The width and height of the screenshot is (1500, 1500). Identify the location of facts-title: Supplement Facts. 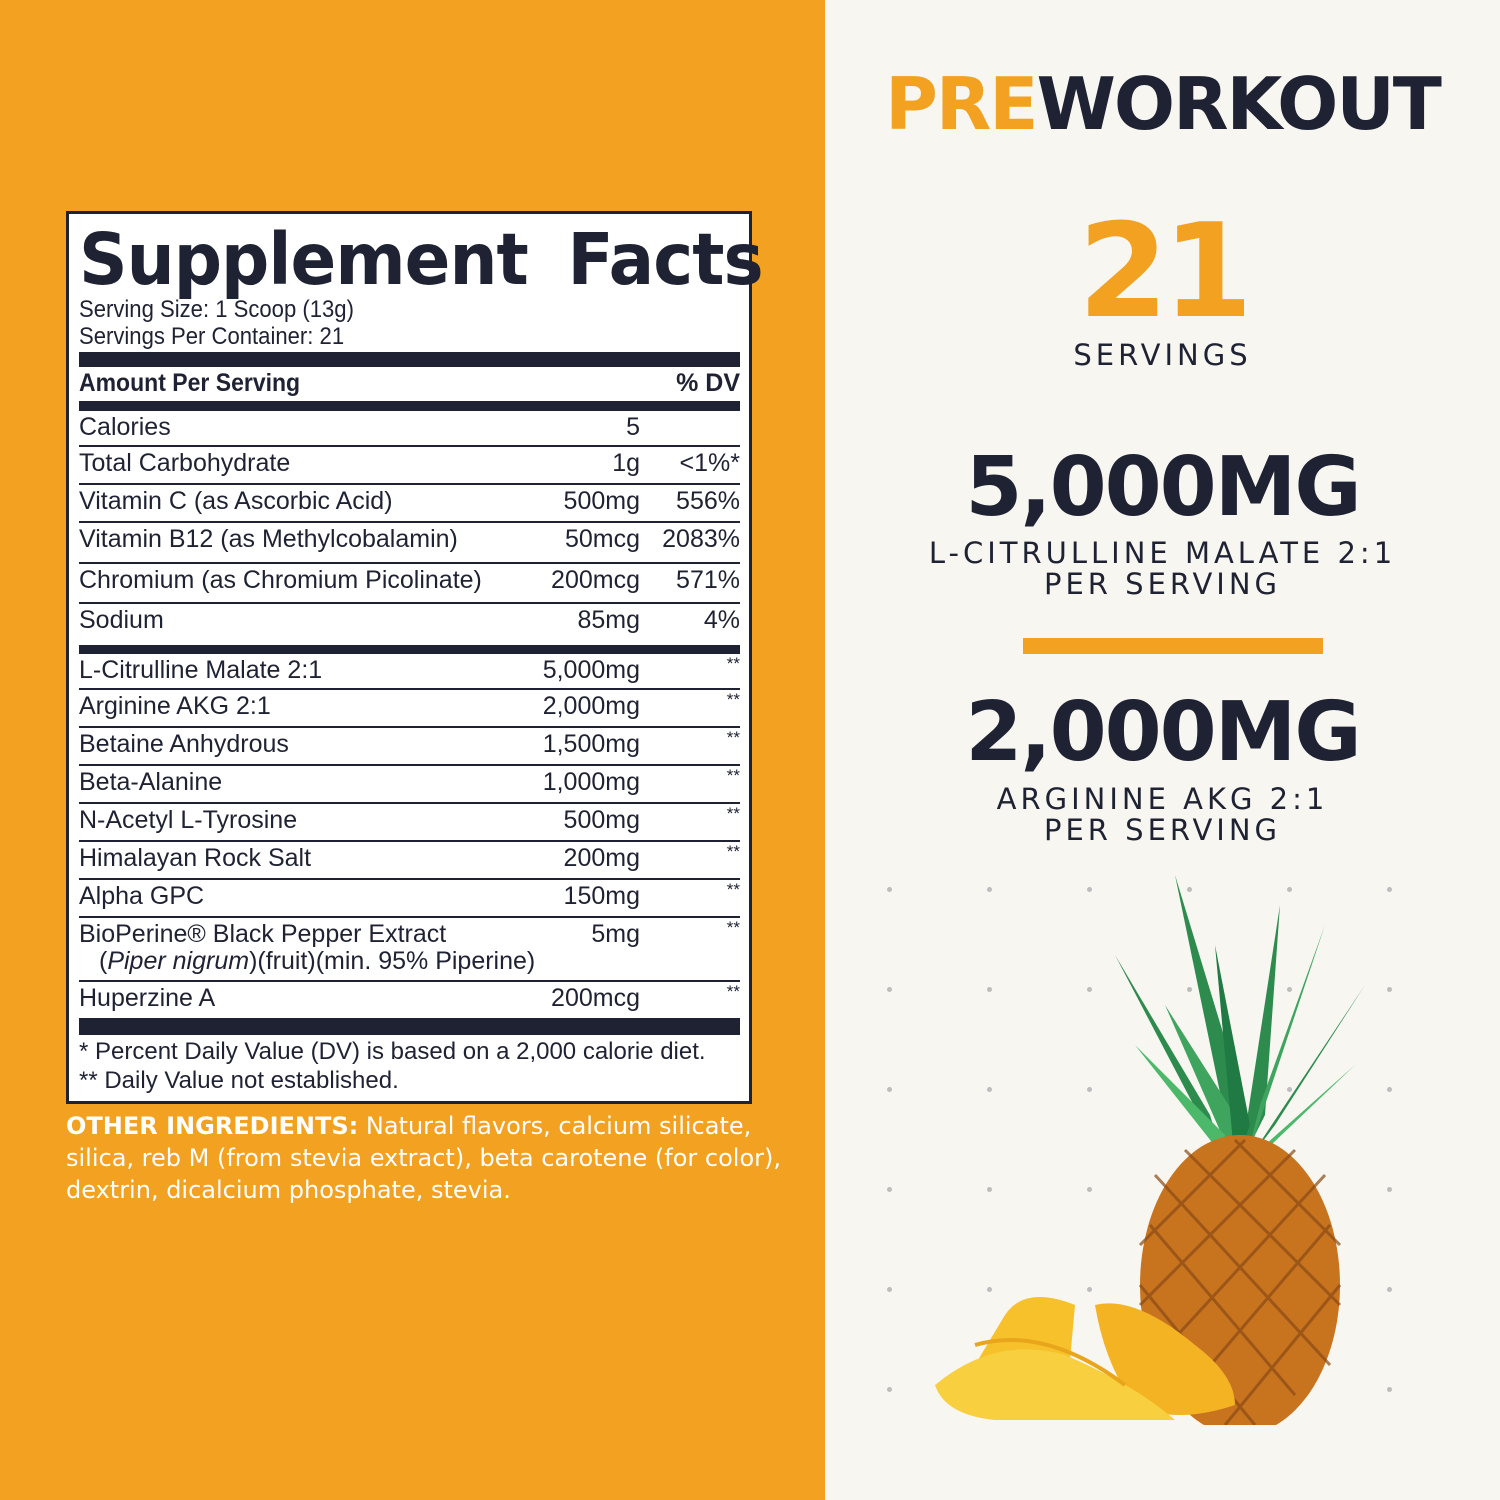
(421, 259).